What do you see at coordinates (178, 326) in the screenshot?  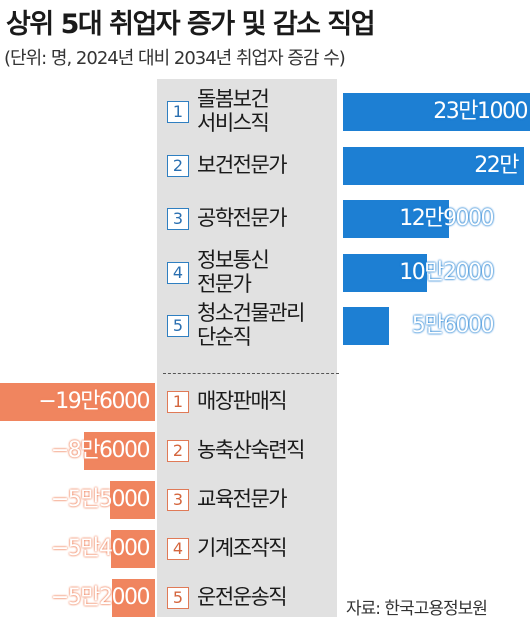 I see `increase-rank-5: 5` at bounding box center [178, 326].